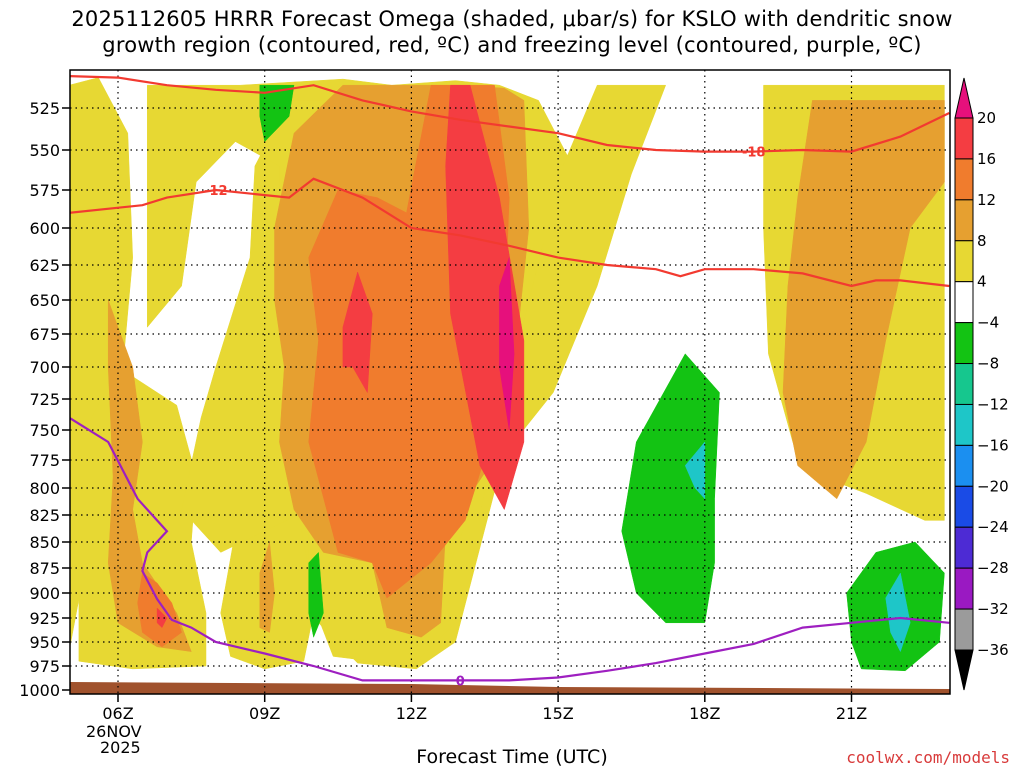  I want to click on omega-12-16-sw, so click(159, 610).